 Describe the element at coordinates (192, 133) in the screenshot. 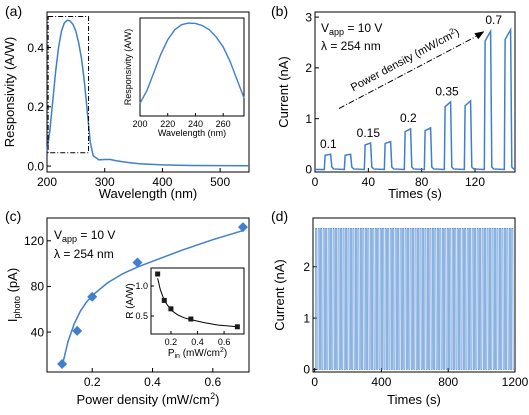

I see `panel-a-inset-xlabel: Wavelength (nm)` at that location.